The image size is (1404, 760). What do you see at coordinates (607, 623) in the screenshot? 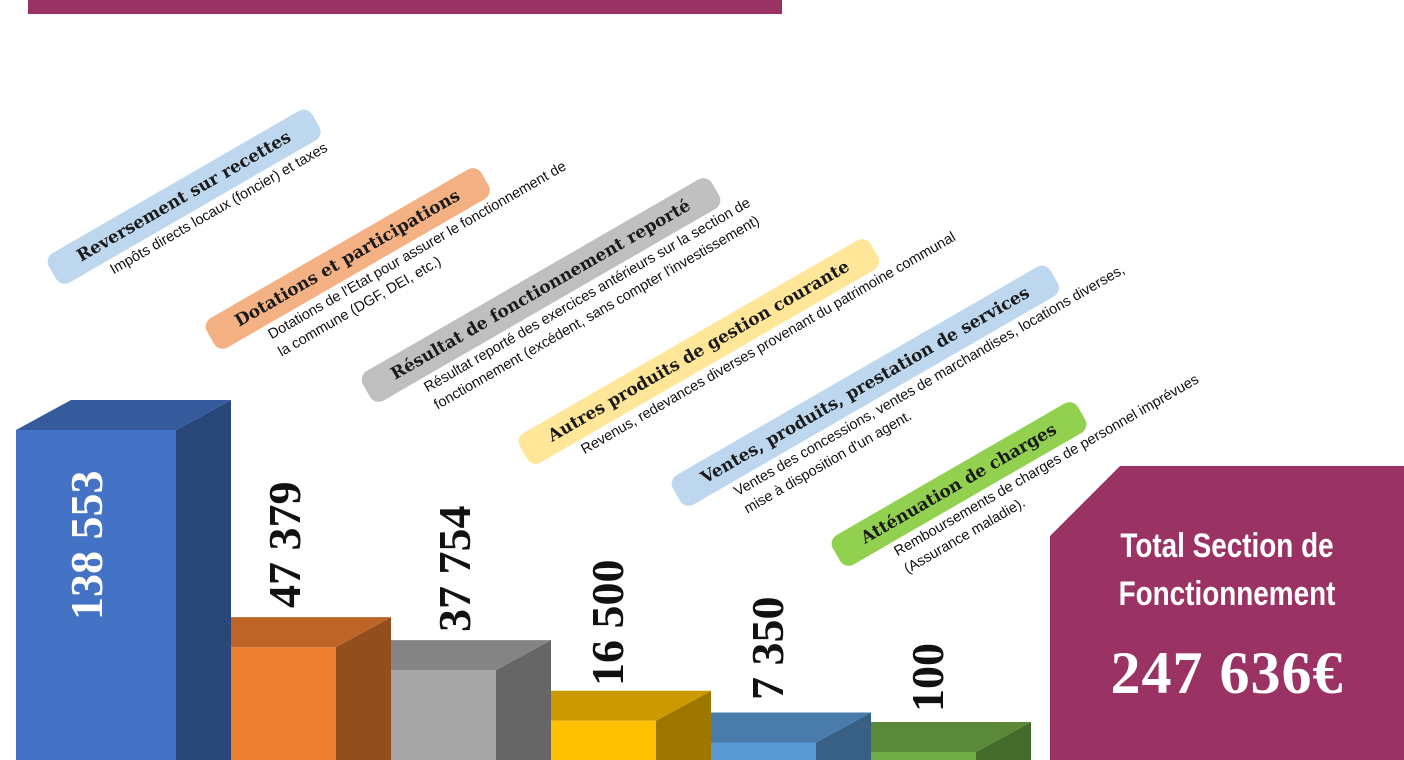
I see `value-label-4: 16 500` at bounding box center [607, 623].